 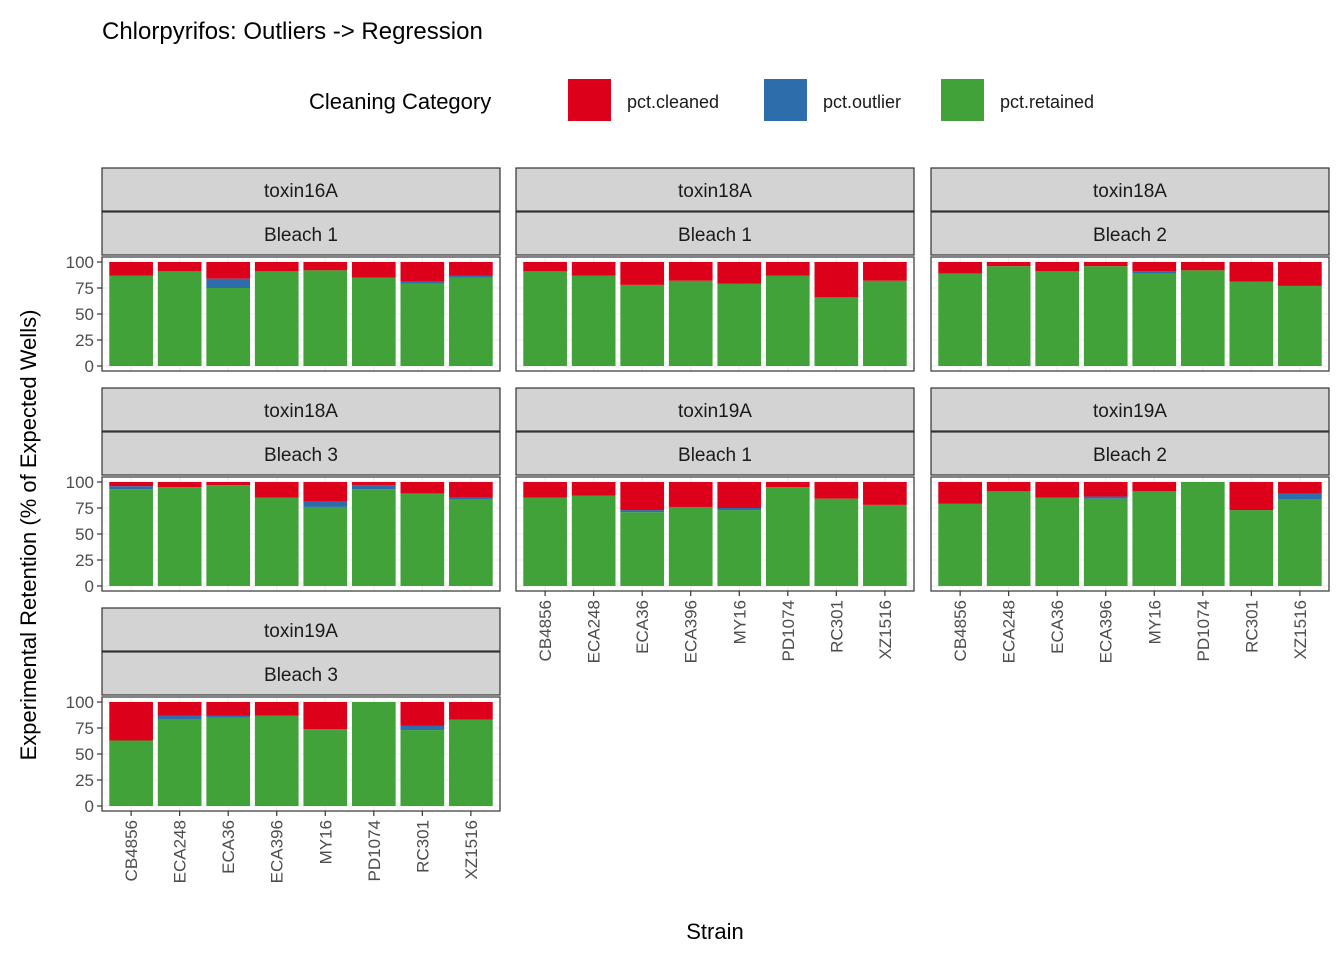 What do you see at coordinates (131, 850) in the screenshot?
I see `x-tick-label: CB4856` at bounding box center [131, 850].